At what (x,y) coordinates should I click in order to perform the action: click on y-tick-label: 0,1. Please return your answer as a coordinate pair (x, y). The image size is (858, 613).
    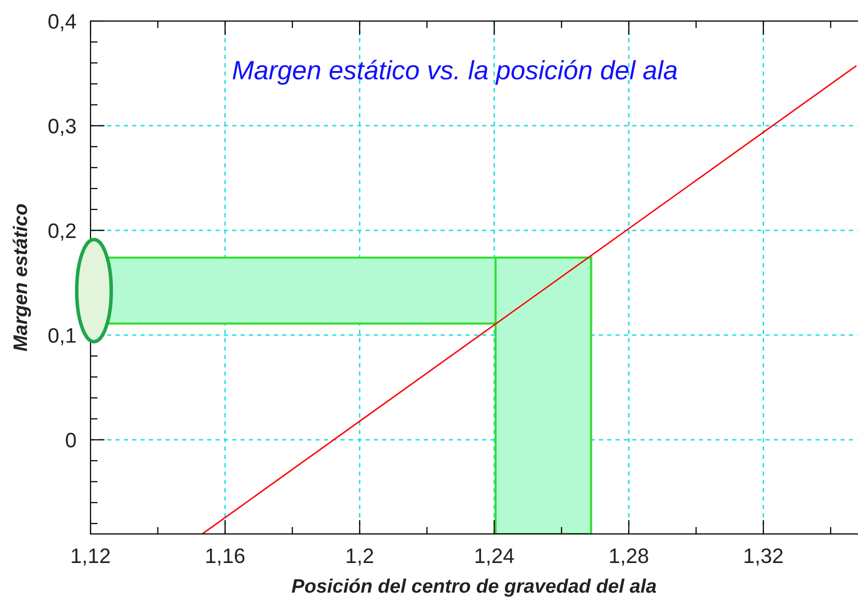
    Looking at the image, I should click on (62, 337).